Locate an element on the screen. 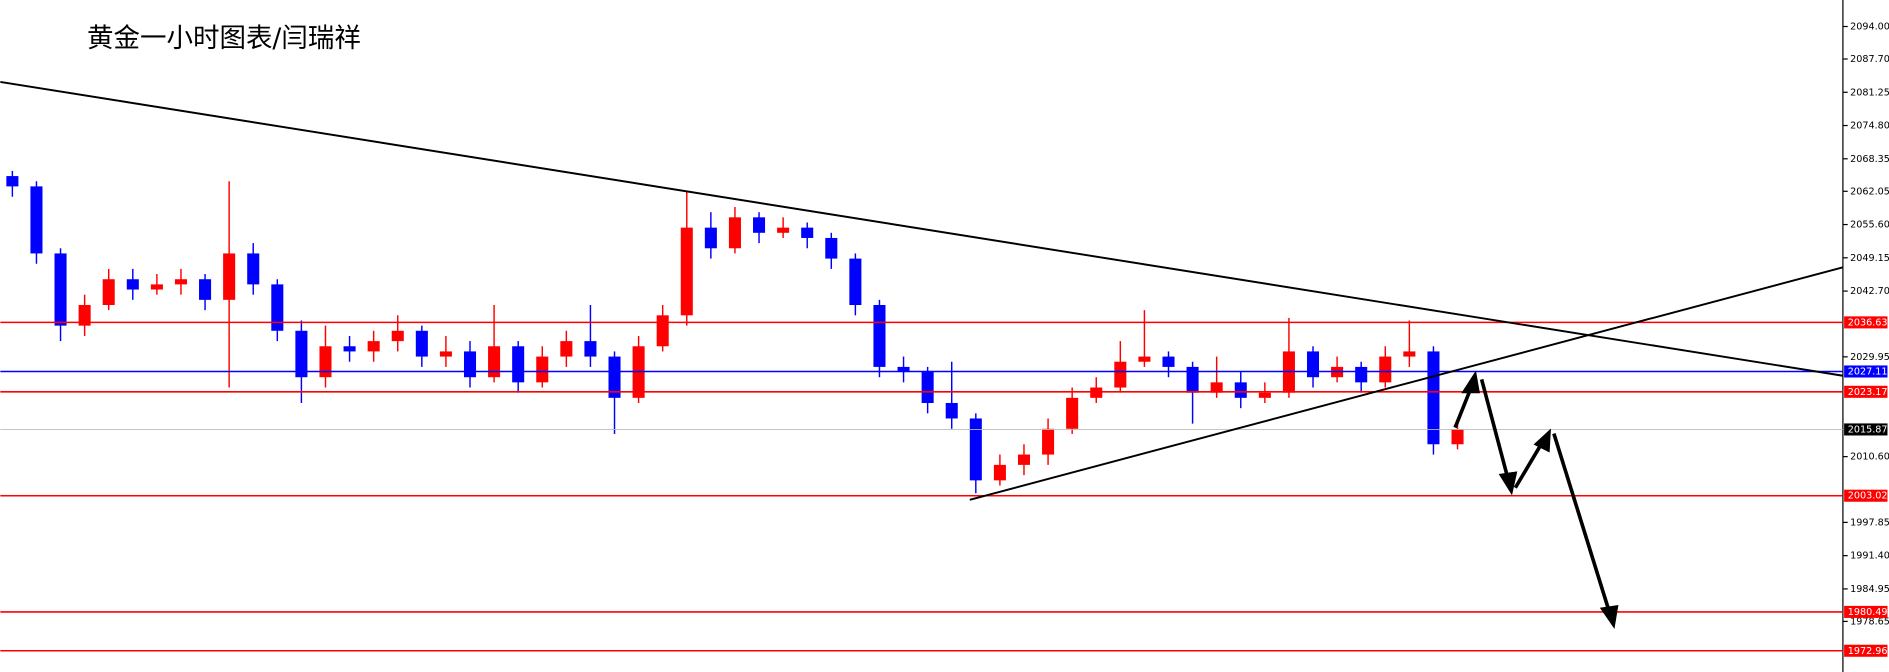 This screenshot has height=672, width=1889. y-tick-label: 2010.60 is located at coordinates (1869, 457).